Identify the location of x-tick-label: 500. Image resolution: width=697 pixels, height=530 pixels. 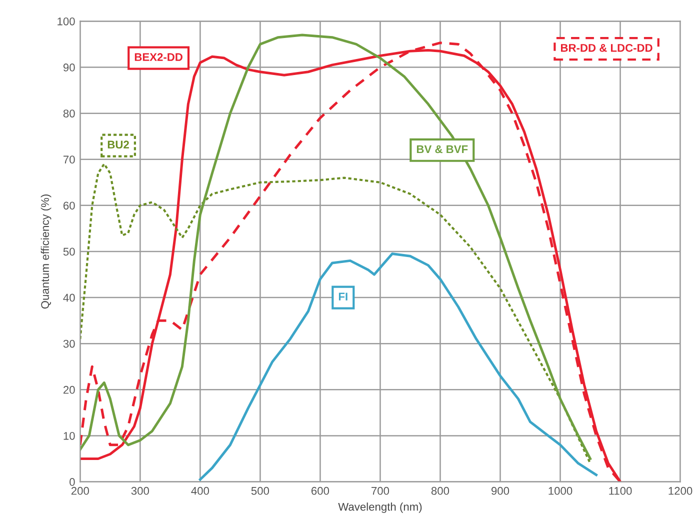
(260, 490).